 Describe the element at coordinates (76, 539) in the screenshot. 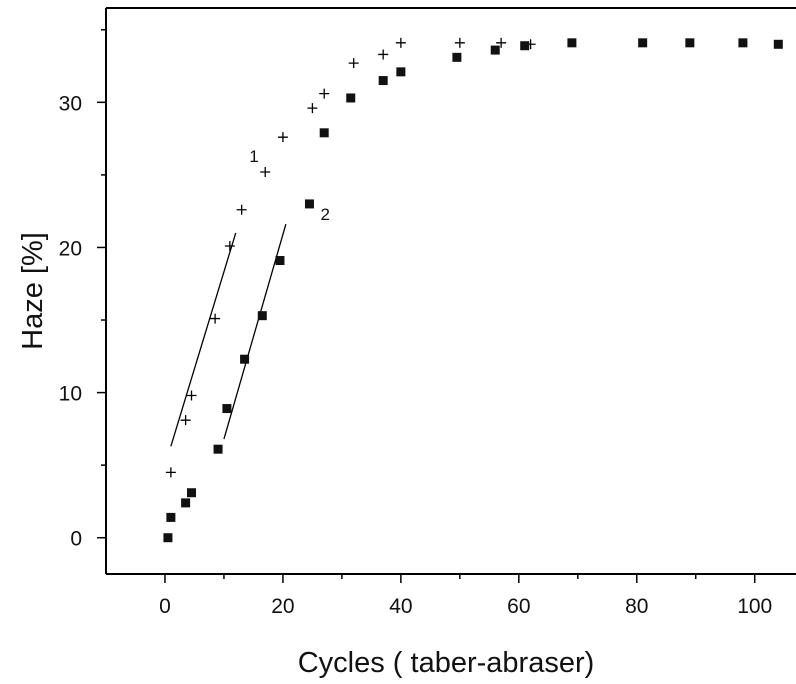

I see `y-tick-label: 0` at that location.